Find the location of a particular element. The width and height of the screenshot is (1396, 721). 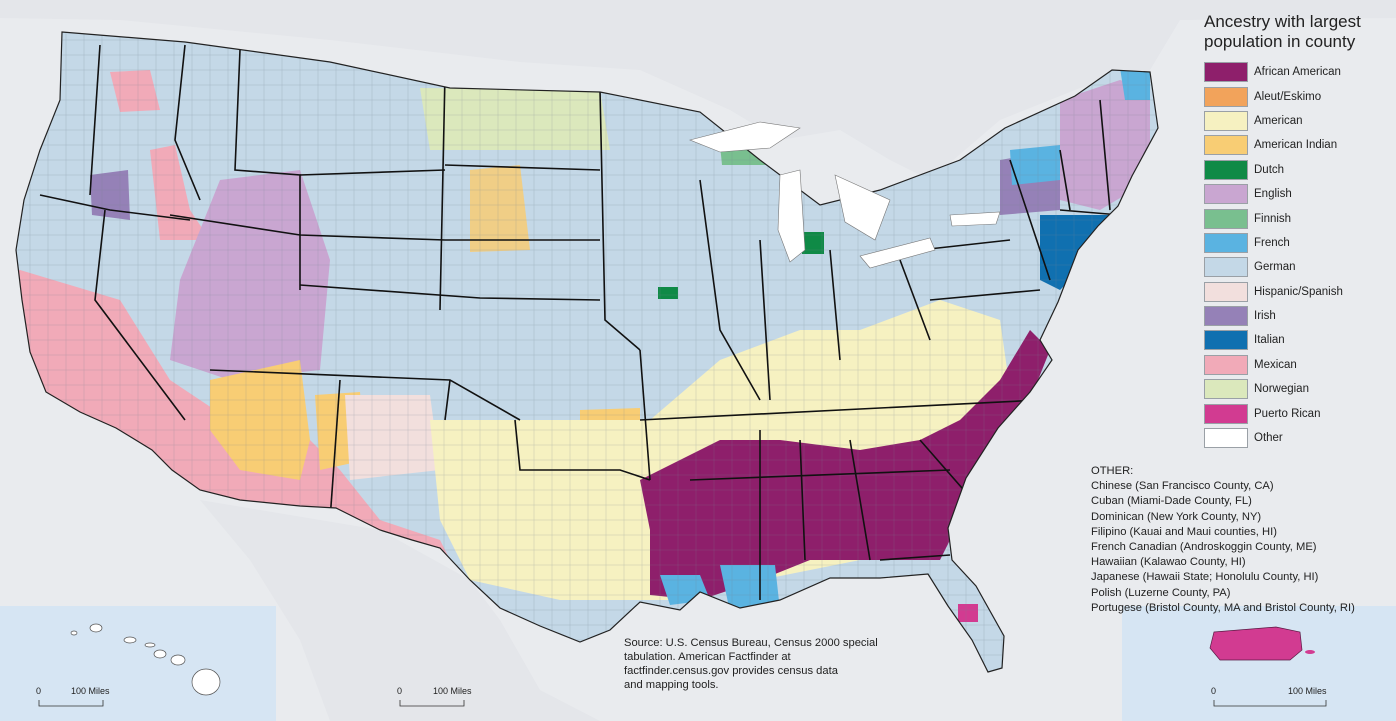

legend-item: American is located at coordinates (1299, 121).